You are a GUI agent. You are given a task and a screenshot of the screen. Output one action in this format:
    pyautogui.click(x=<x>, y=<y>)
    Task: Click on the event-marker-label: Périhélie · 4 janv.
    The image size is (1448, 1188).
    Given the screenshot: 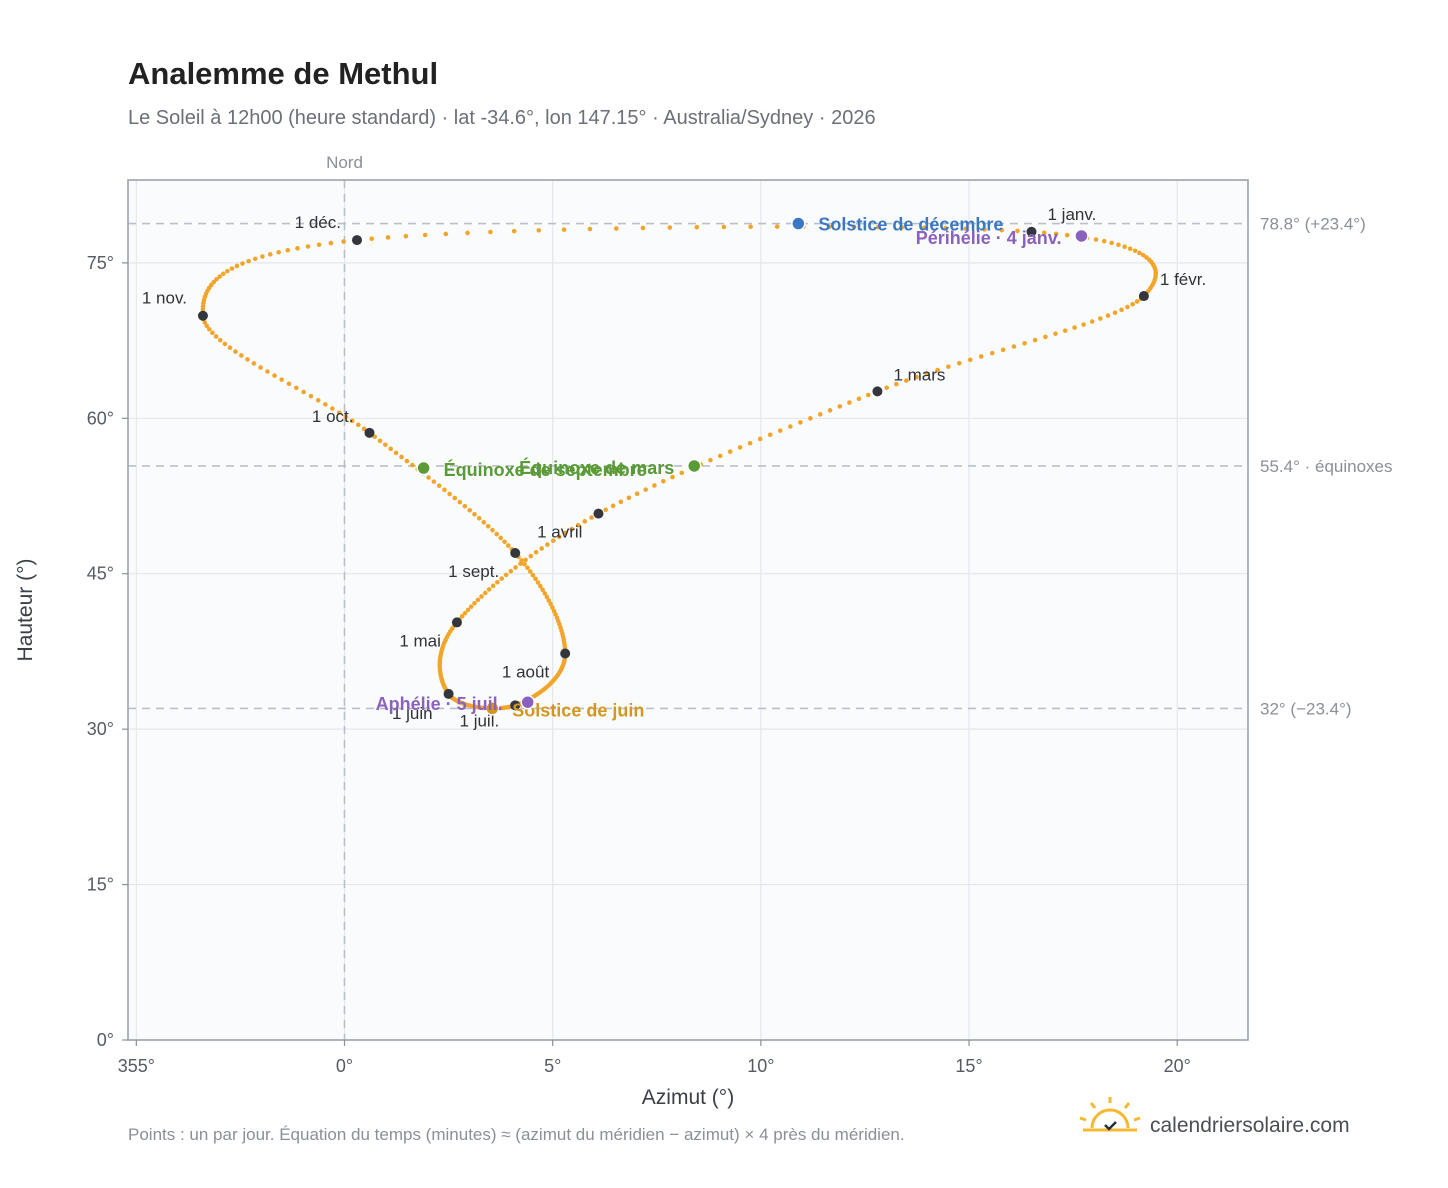 What is the action you would take?
    pyautogui.click(x=989, y=238)
    